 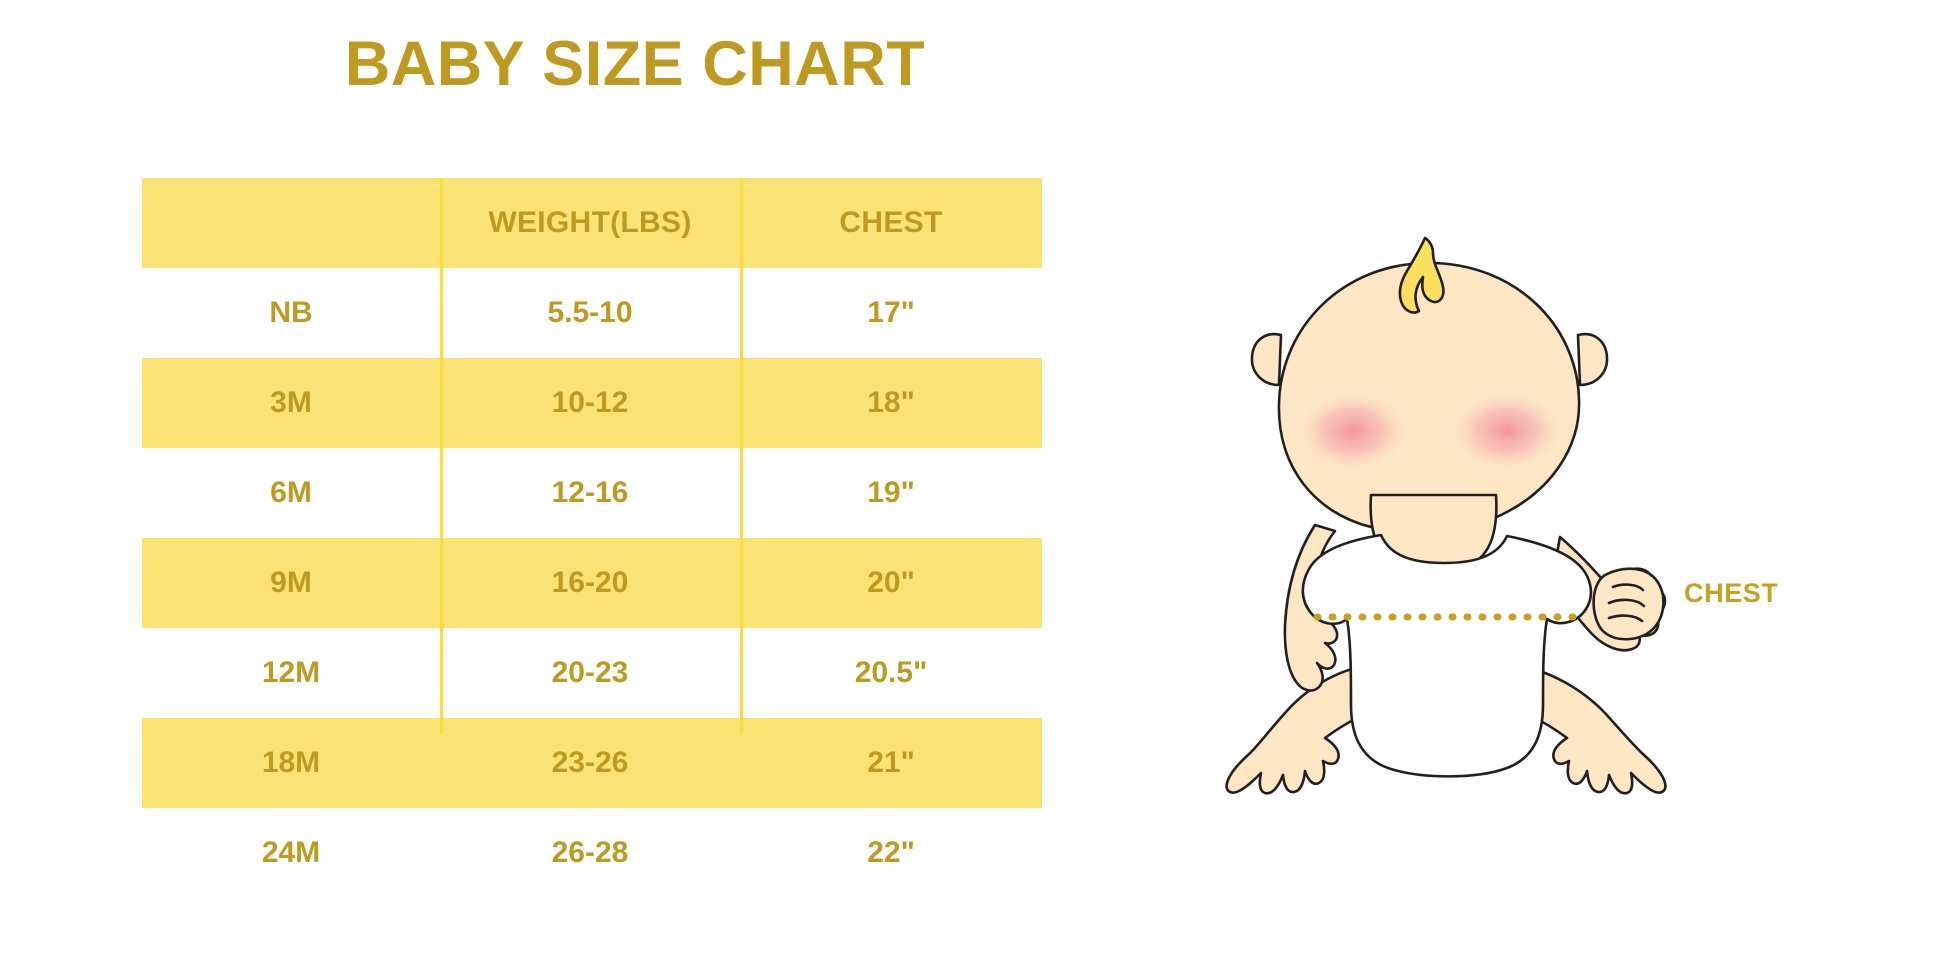 What do you see at coordinates (1592, 359) in the screenshot?
I see `baby-right-ear` at bounding box center [1592, 359].